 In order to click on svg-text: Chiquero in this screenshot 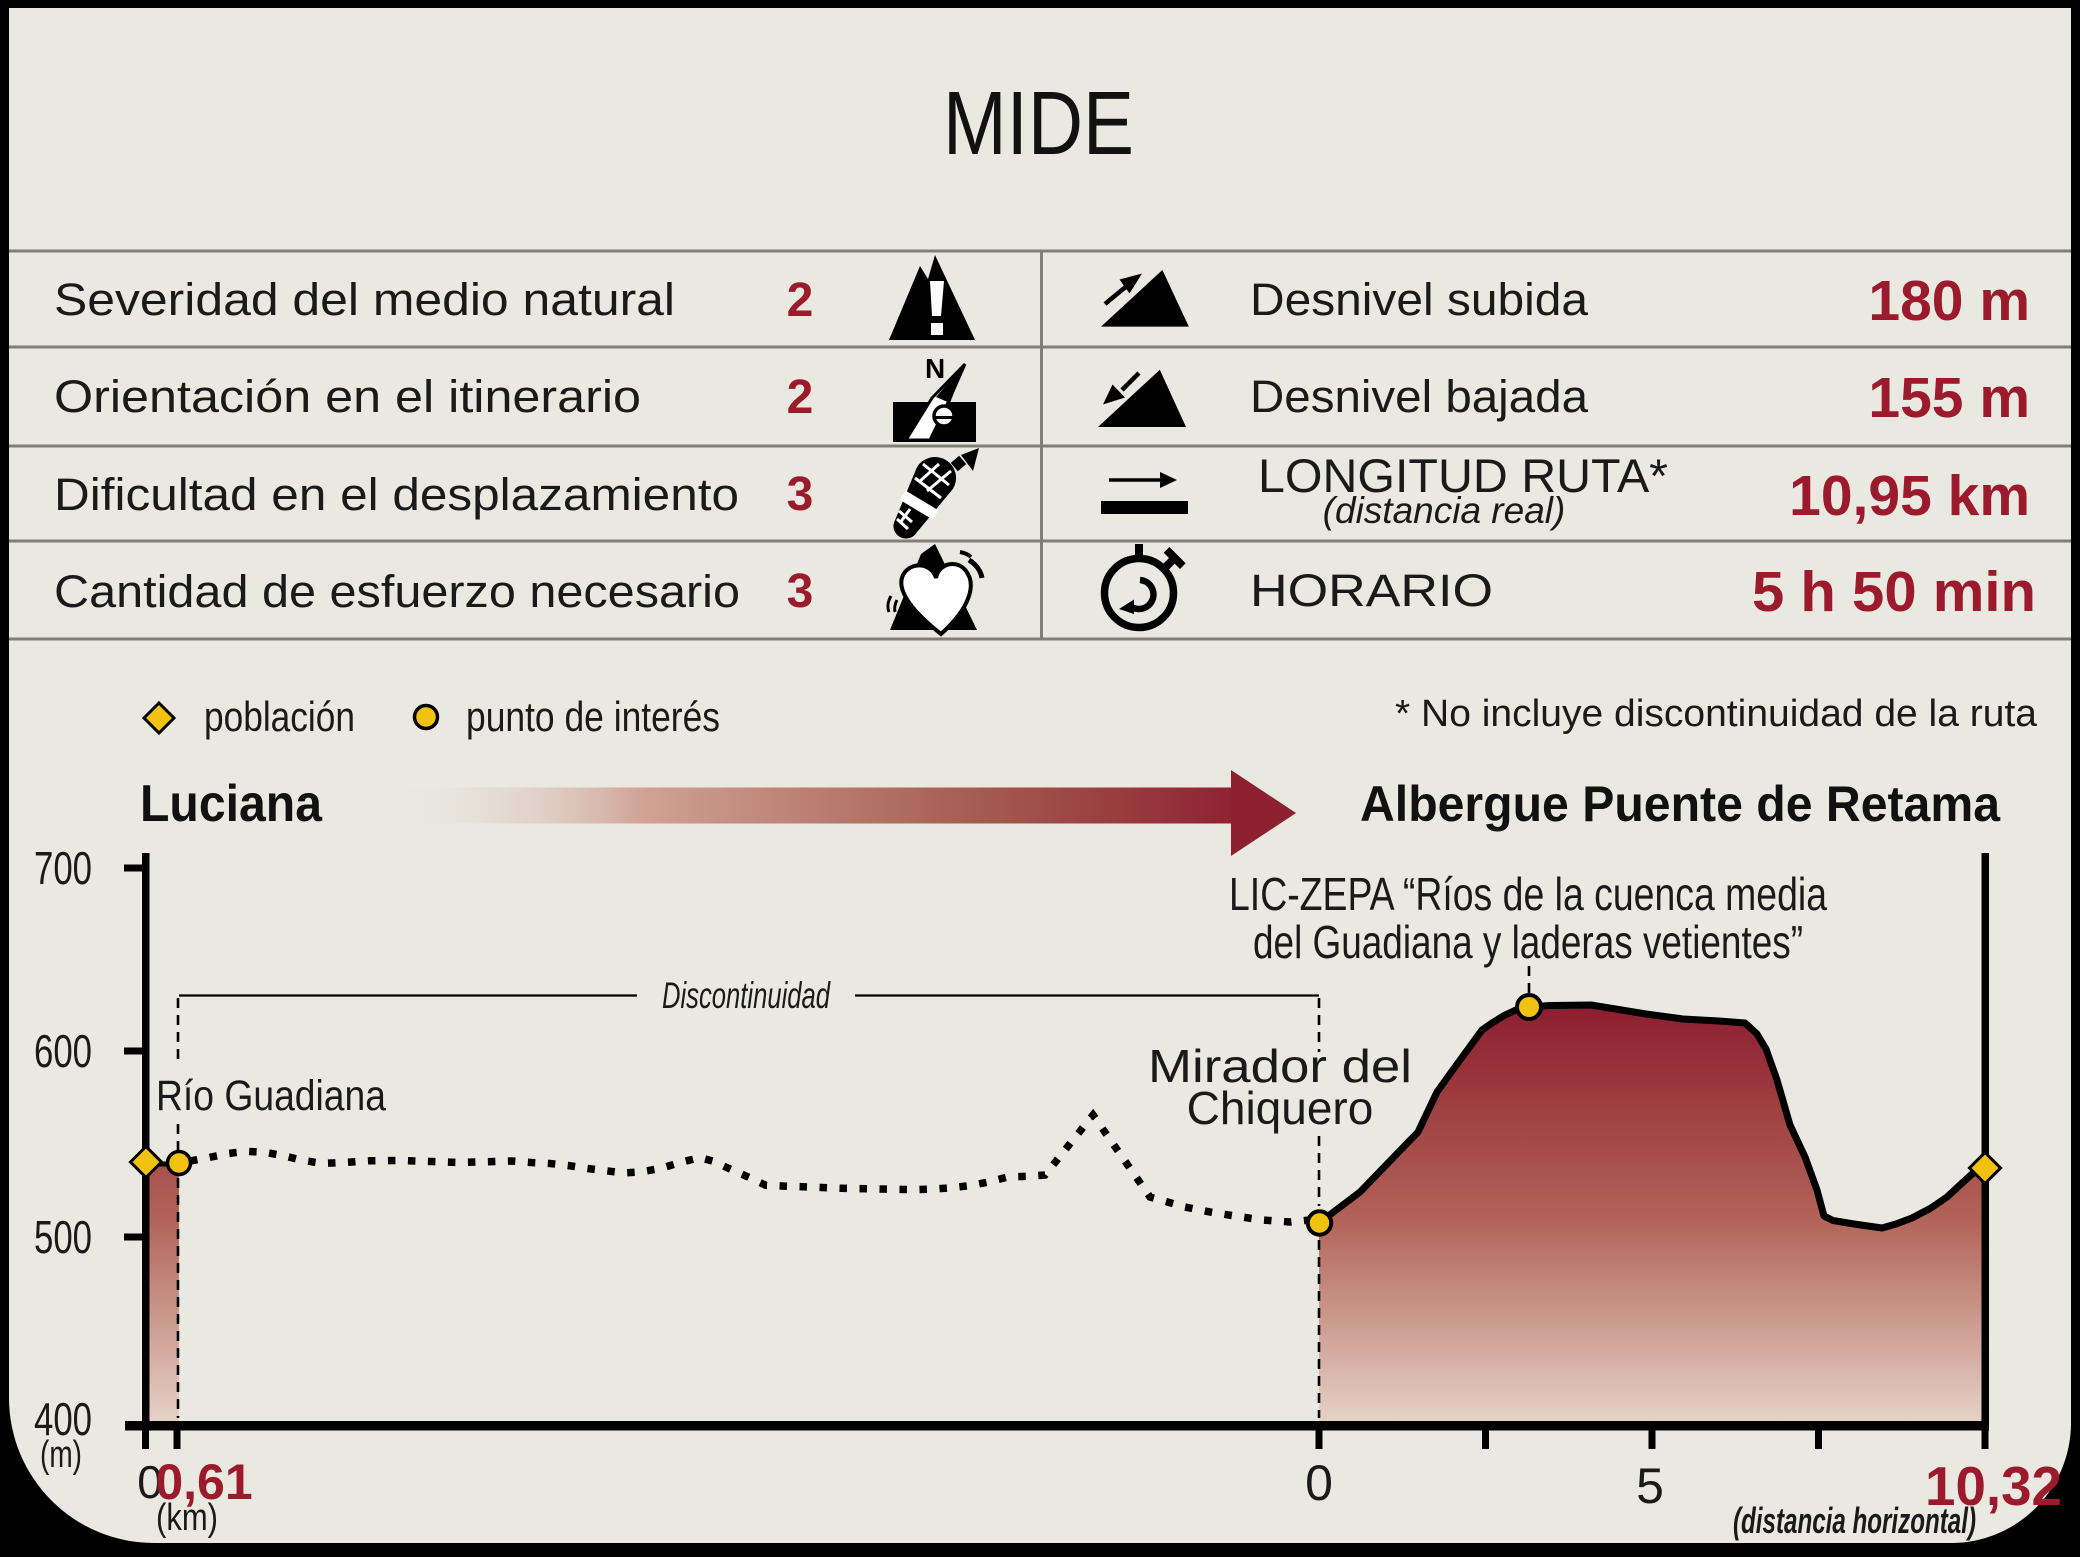, I will do `click(1280, 1108)`.